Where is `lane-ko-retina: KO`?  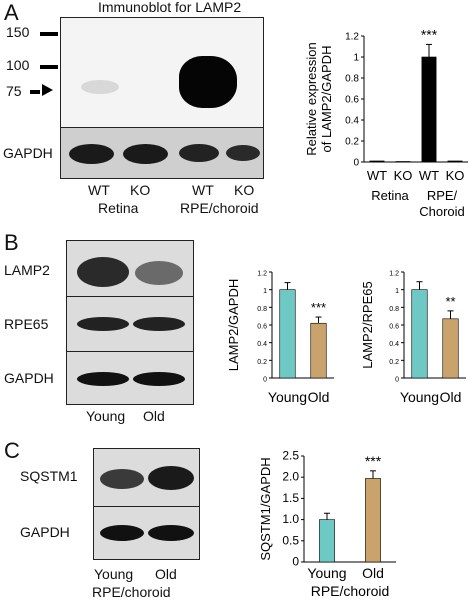
lane-ko-retina: KO is located at coordinates (140, 190).